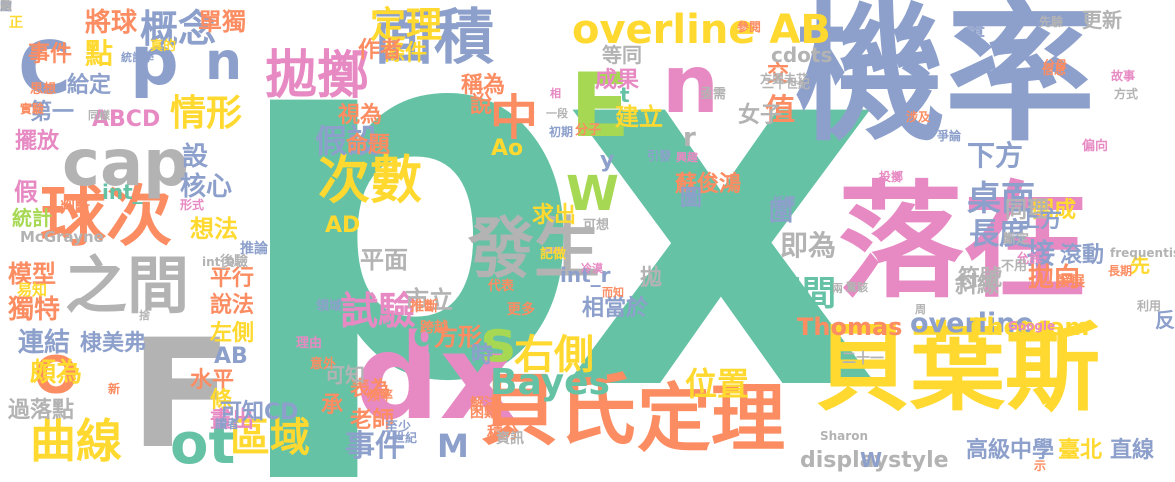 Image resolution: width=1175 pixels, height=482 pixels. Describe the element at coordinates (963, 242) in the screenshot. I see `cloud-word: 落在` at that location.